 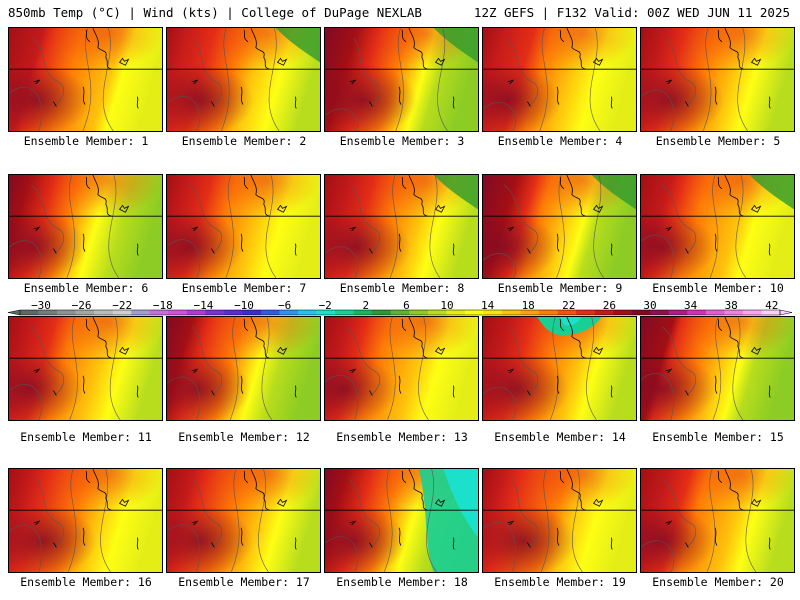 I want to click on ensemble-member-label: Ensemble Member: 15, so click(x=718, y=437).